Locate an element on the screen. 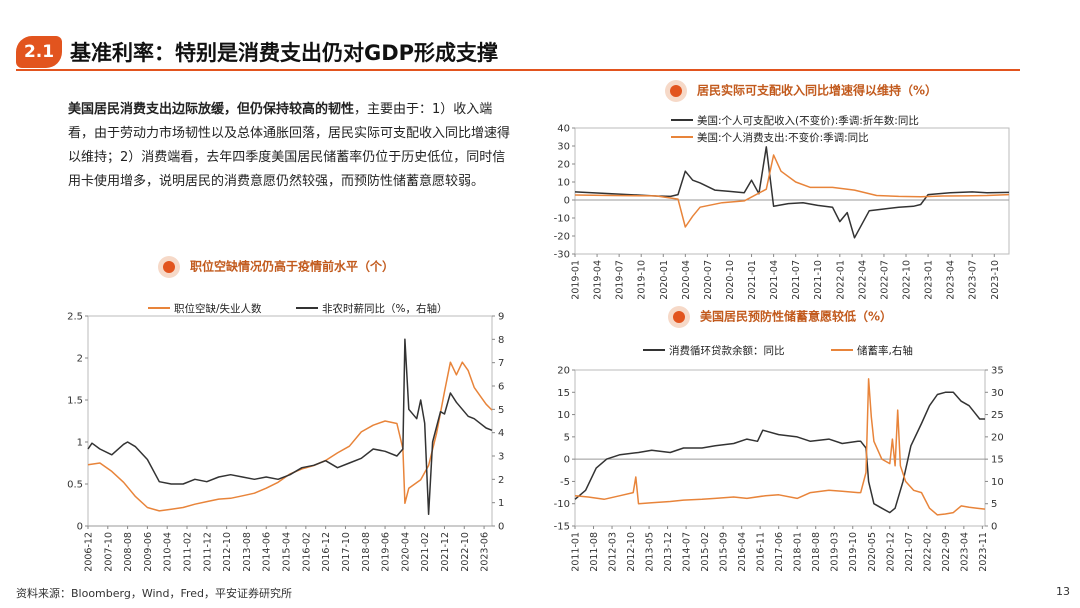 The width and height of the screenshot is (1080, 608). legend-label: 消费循环贷款余额：同比 is located at coordinates (727, 350).